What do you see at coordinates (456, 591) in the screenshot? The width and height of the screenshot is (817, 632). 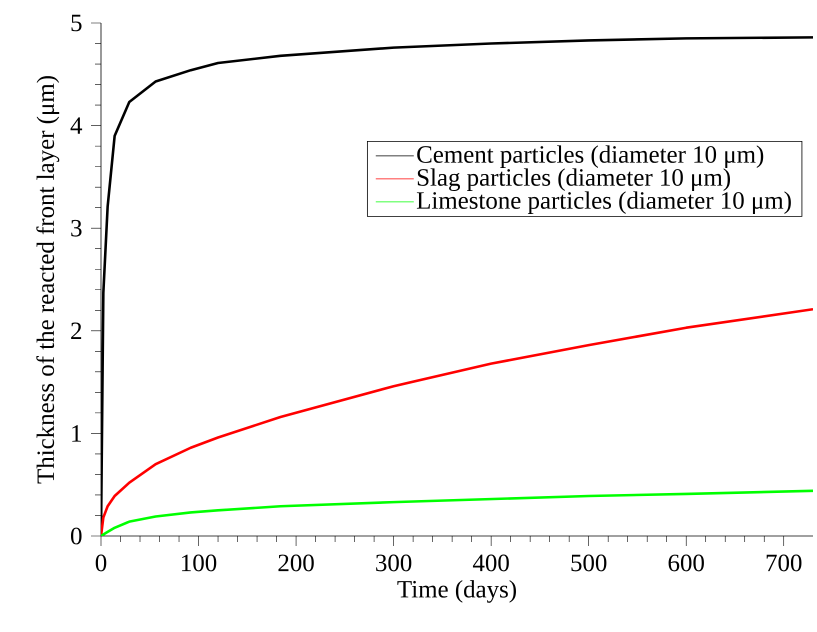 I see `x-axis-title: Time (days)` at bounding box center [456, 591].